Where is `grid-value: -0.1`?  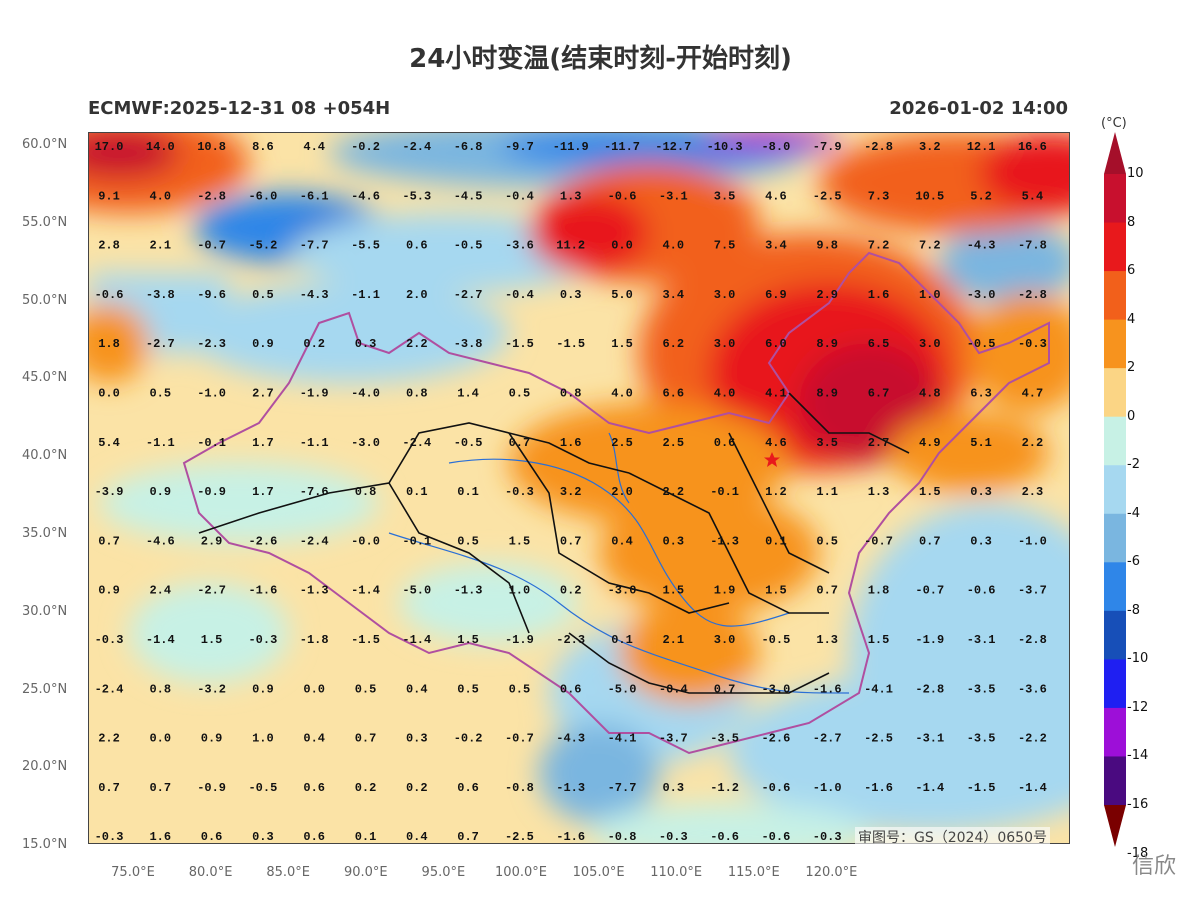
grid-value: -0.1 is located at coordinates (211, 443).